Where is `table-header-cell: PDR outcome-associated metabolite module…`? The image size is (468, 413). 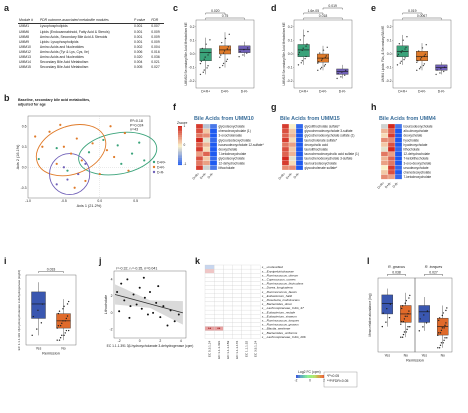 table-header-cell: PDR outcome-associated metabolite module… is located at coordinates (85, 21).